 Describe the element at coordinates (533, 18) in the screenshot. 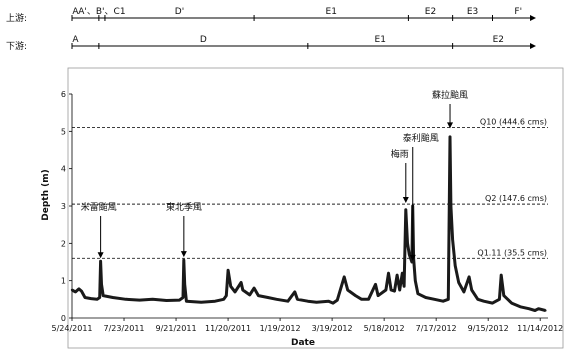

I see `timeline-arrow-icon` at that location.